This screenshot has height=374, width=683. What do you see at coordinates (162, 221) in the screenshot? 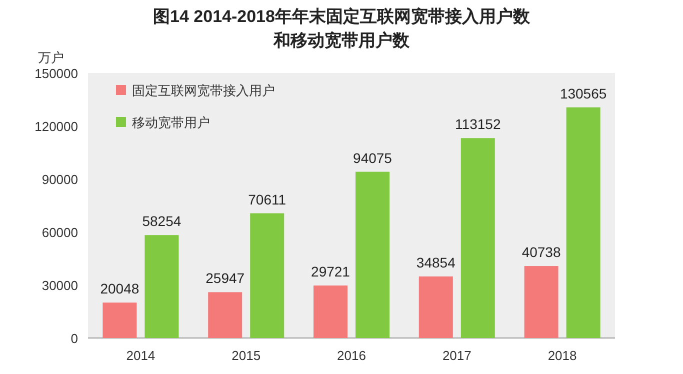
I see `data-label: 58254` at bounding box center [162, 221].